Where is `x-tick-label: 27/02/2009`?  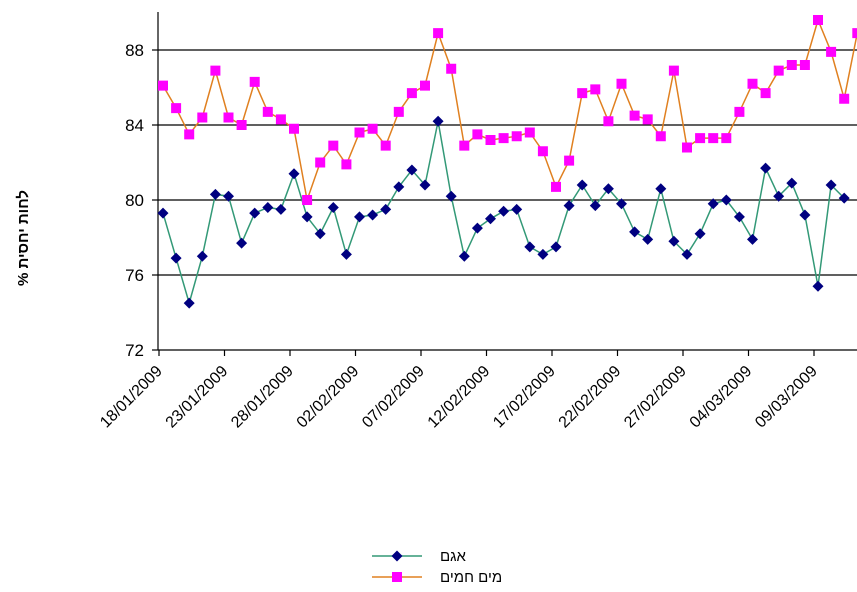
x-tick-label: 27/02/2009 is located at coordinates (655, 397).